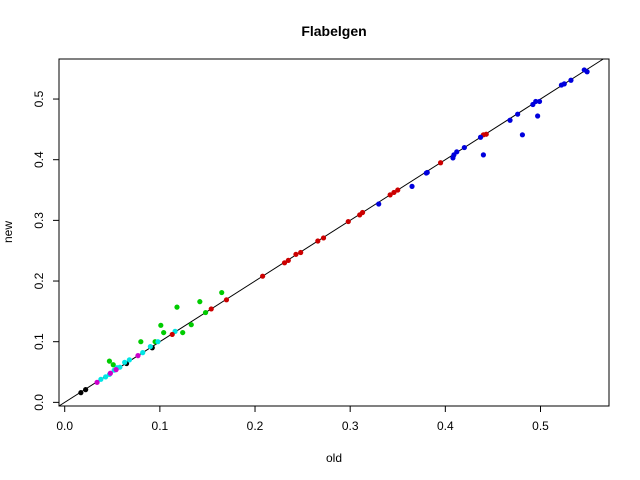  Describe the element at coordinates (39, 159) in the screenshot. I see `y-tick-label: 0.4` at that location.